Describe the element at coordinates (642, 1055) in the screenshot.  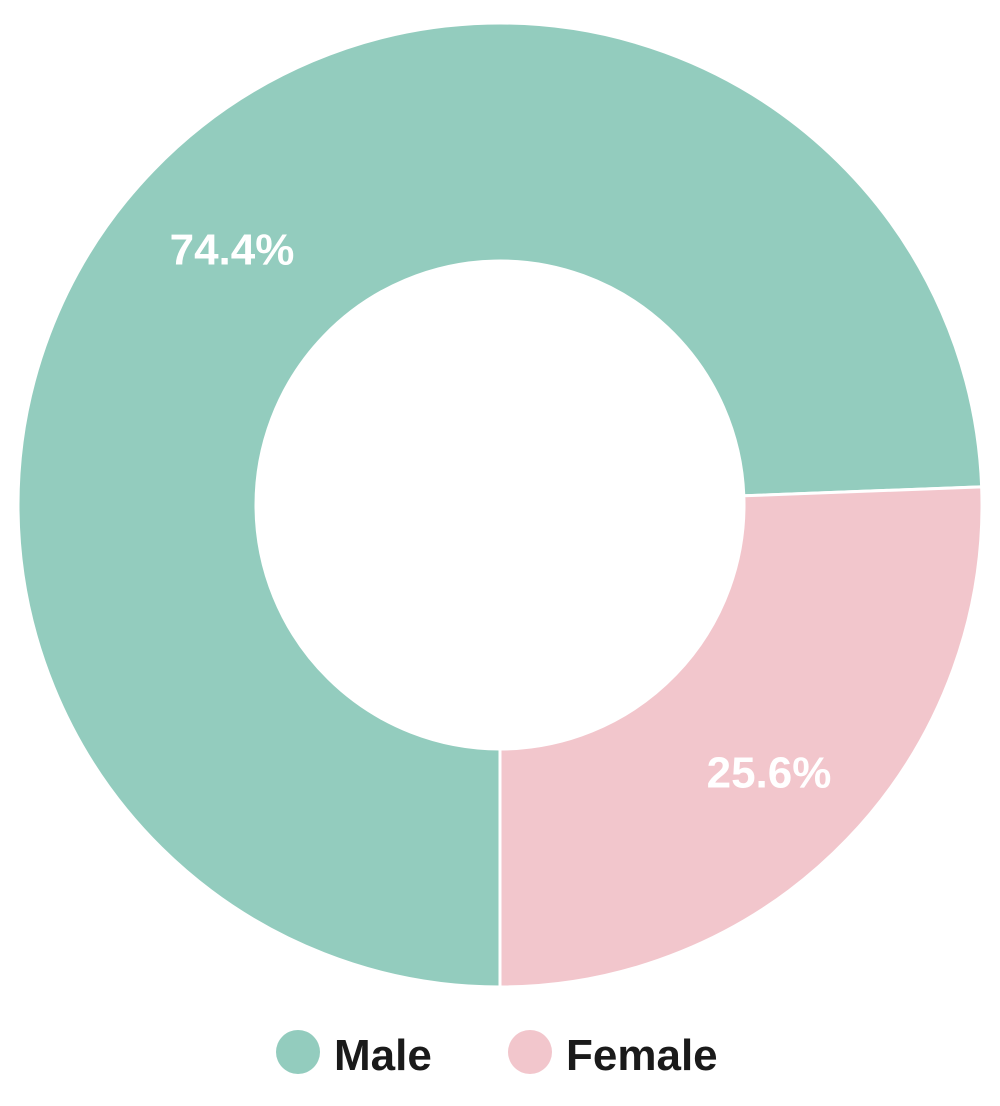
I see `legend-label-female: Female` at that location.